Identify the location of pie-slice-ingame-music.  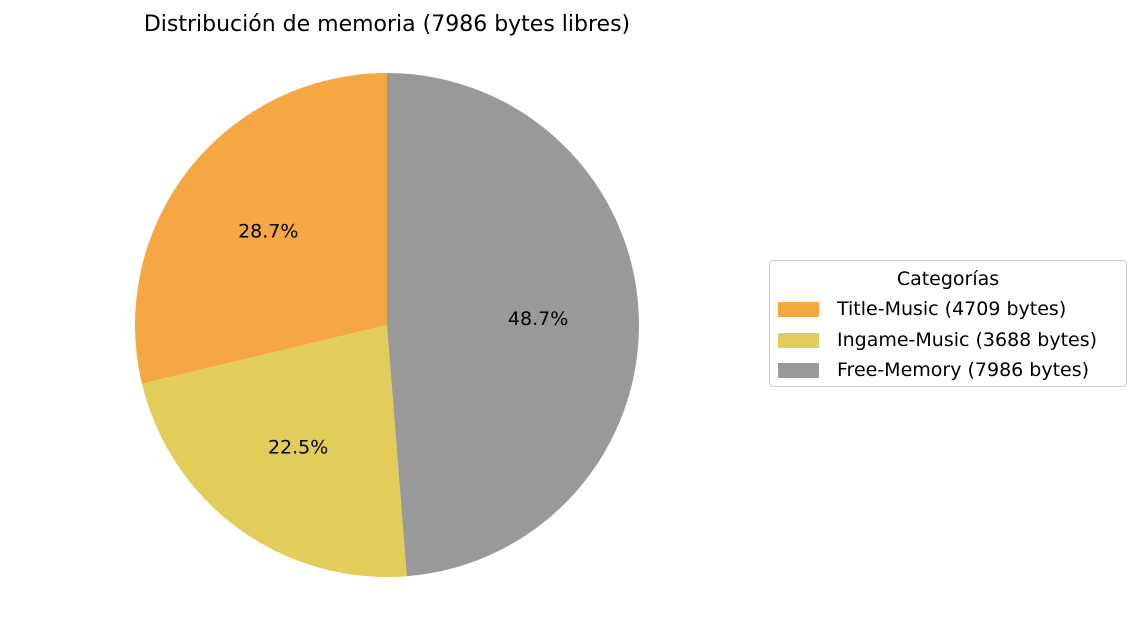
(274, 451).